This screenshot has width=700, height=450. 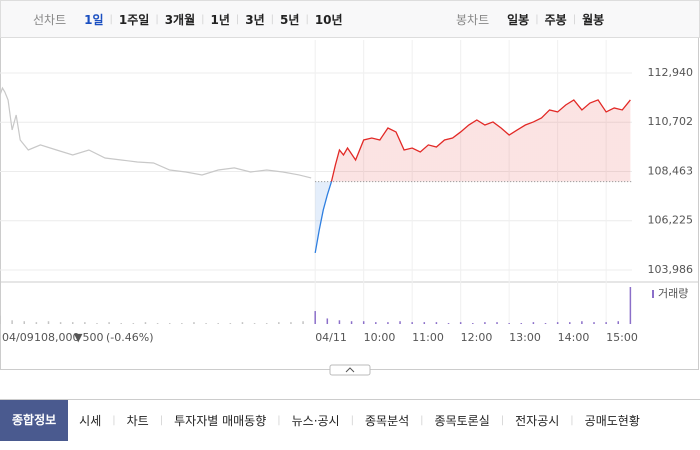 I want to click on x-tick-label: 04/11, so click(x=331, y=337).